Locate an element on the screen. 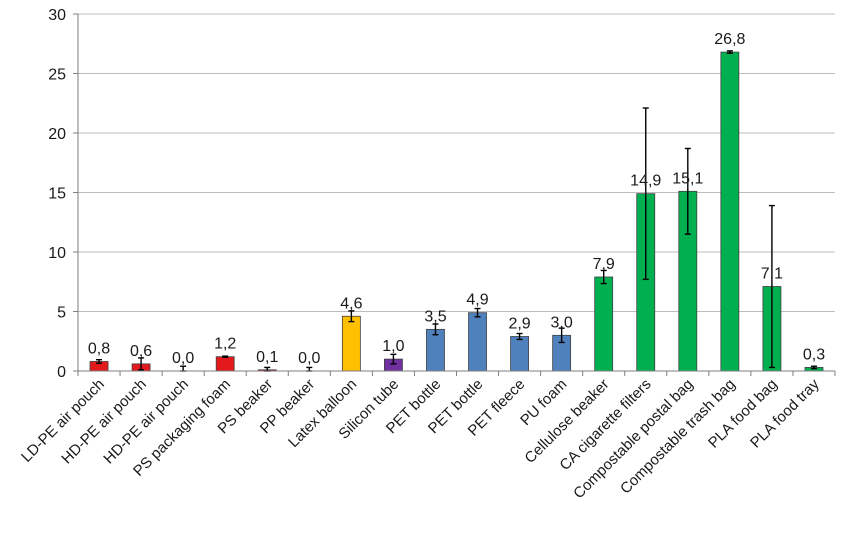 The width and height of the screenshot is (850, 551). y-tick-label: 25 is located at coordinates (57, 75).